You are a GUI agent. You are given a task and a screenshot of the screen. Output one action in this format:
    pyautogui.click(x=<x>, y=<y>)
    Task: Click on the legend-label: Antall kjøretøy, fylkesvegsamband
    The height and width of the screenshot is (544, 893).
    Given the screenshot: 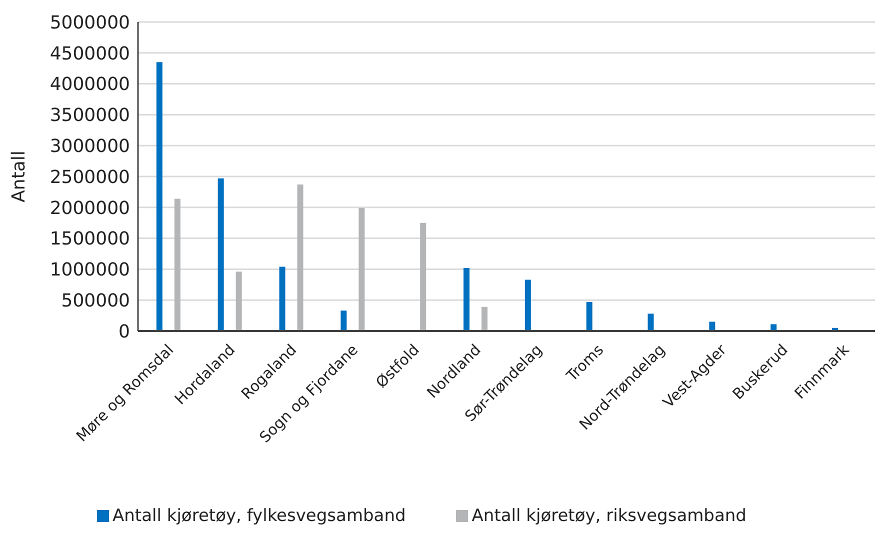 What is the action you would take?
    pyautogui.click(x=259, y=516)
    